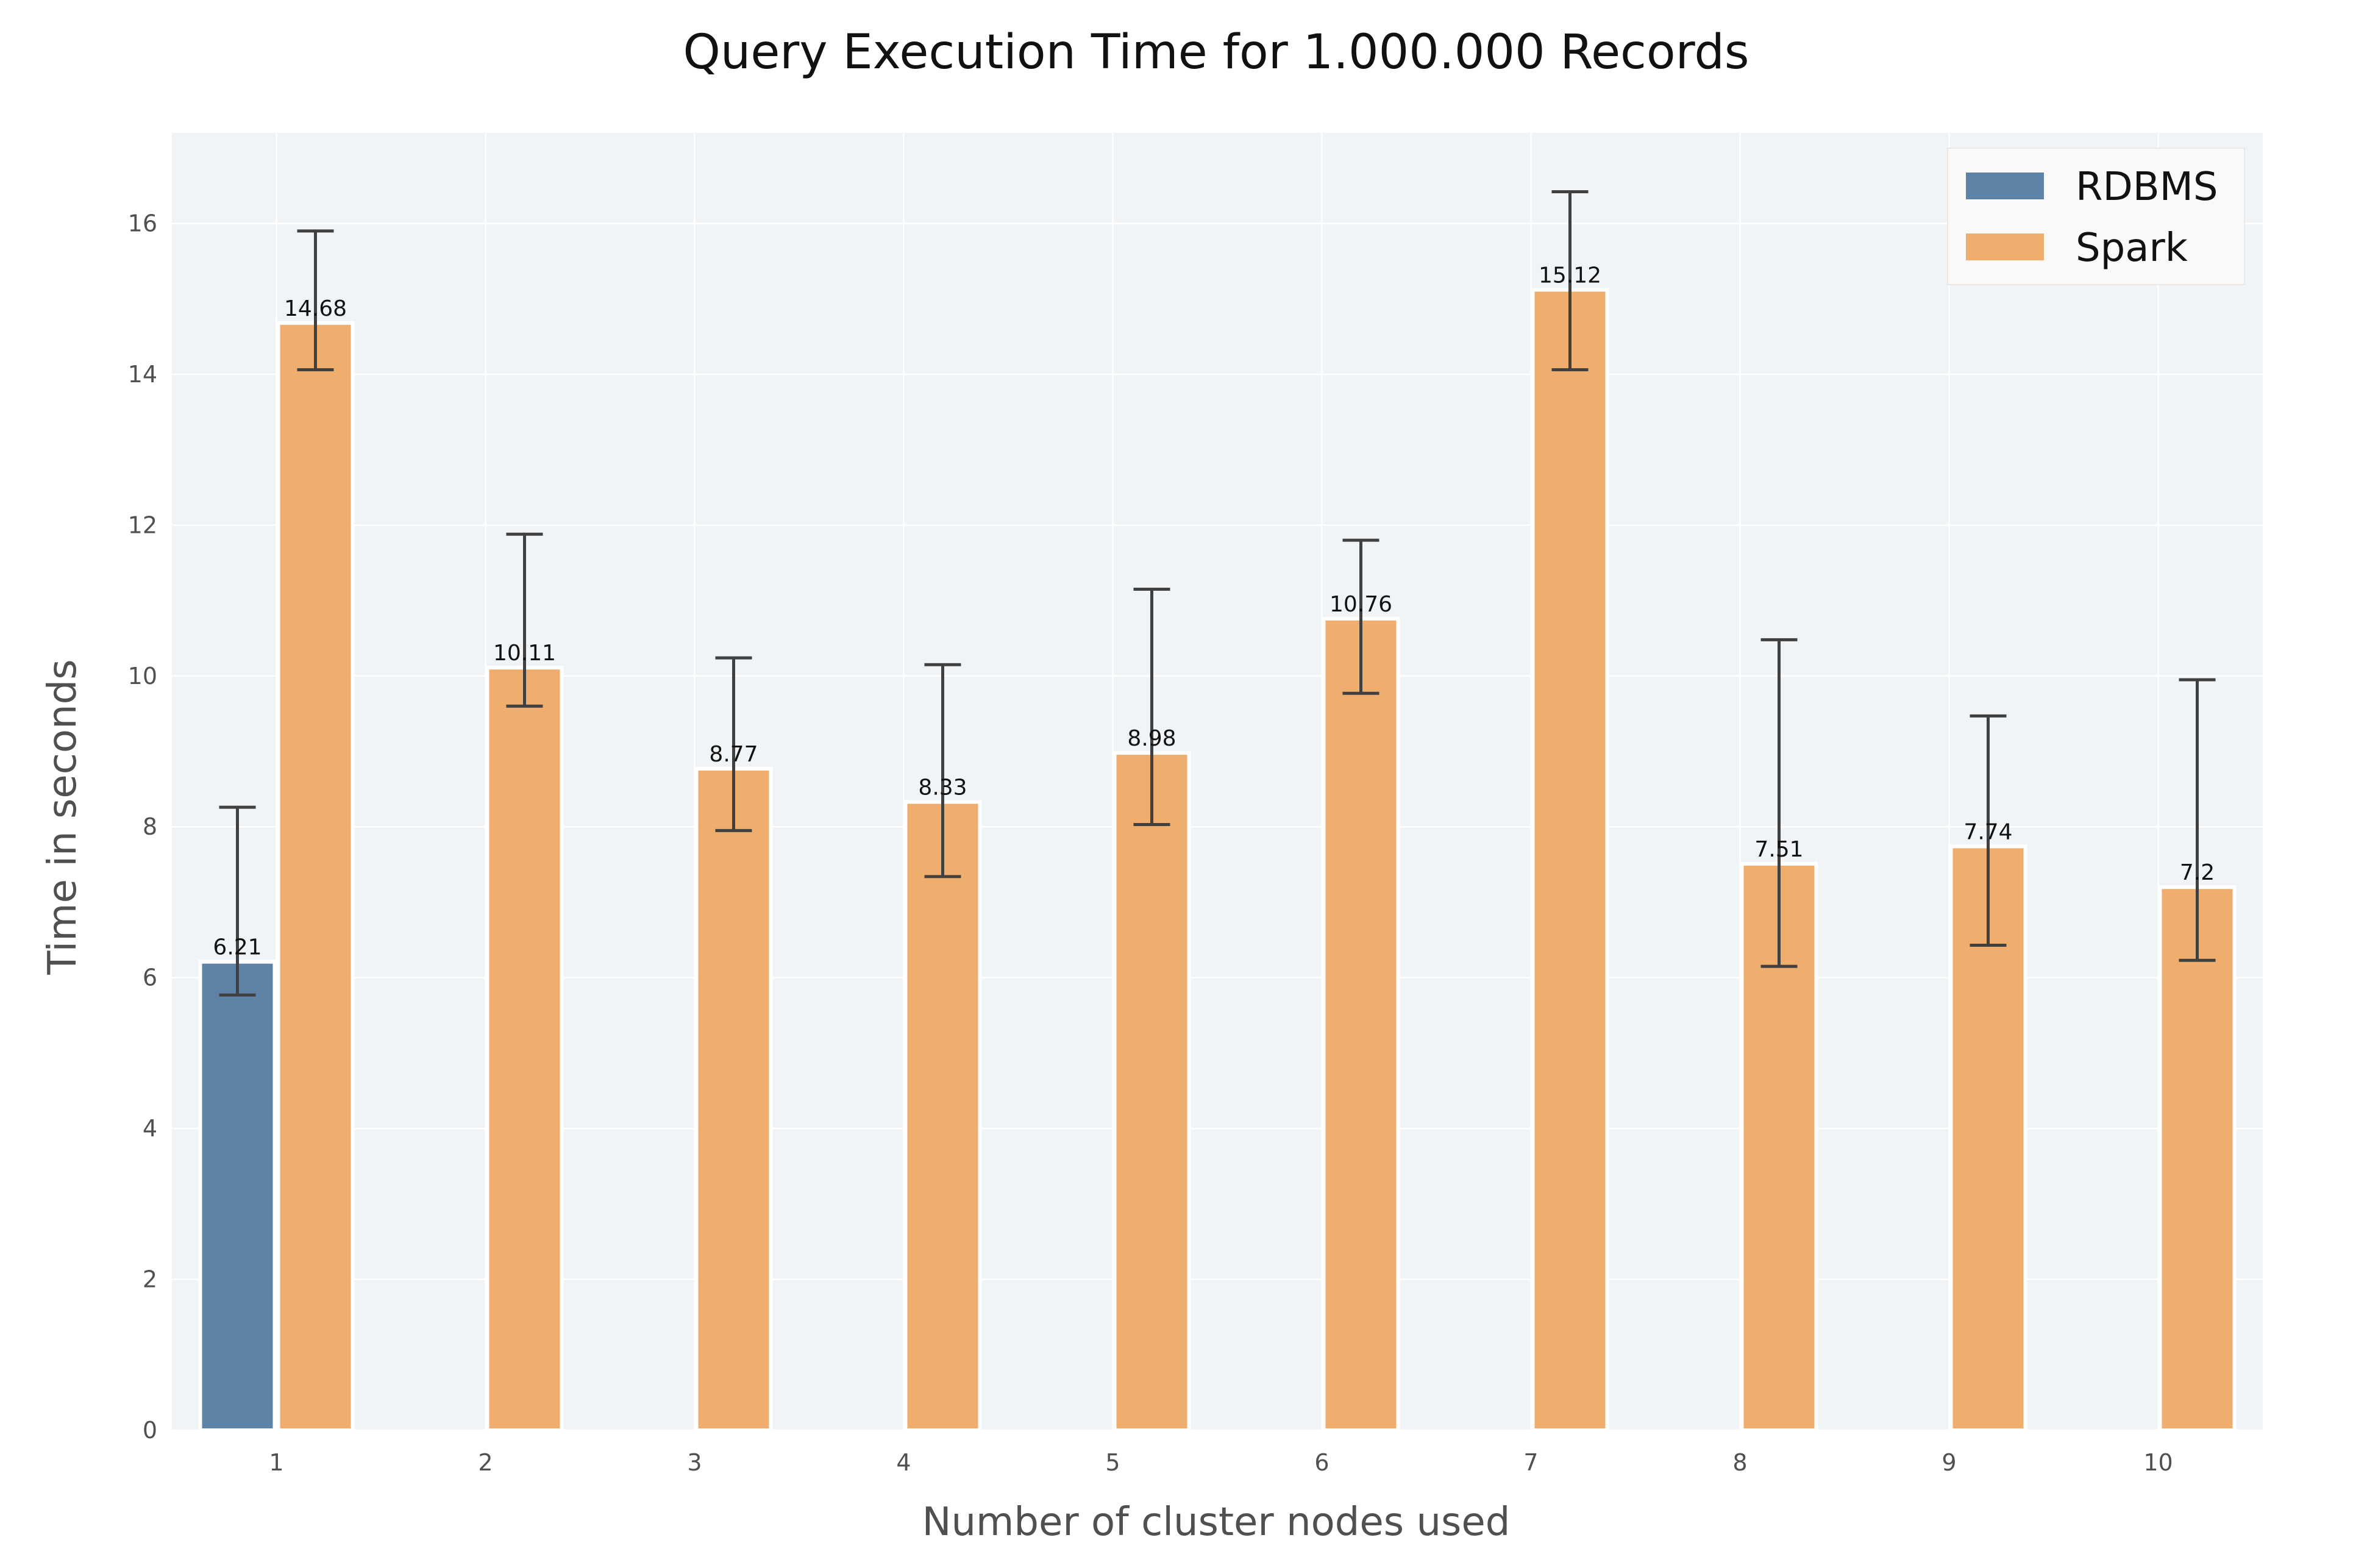  I want to click on legend-swatch-spark, so click(2005, 247).